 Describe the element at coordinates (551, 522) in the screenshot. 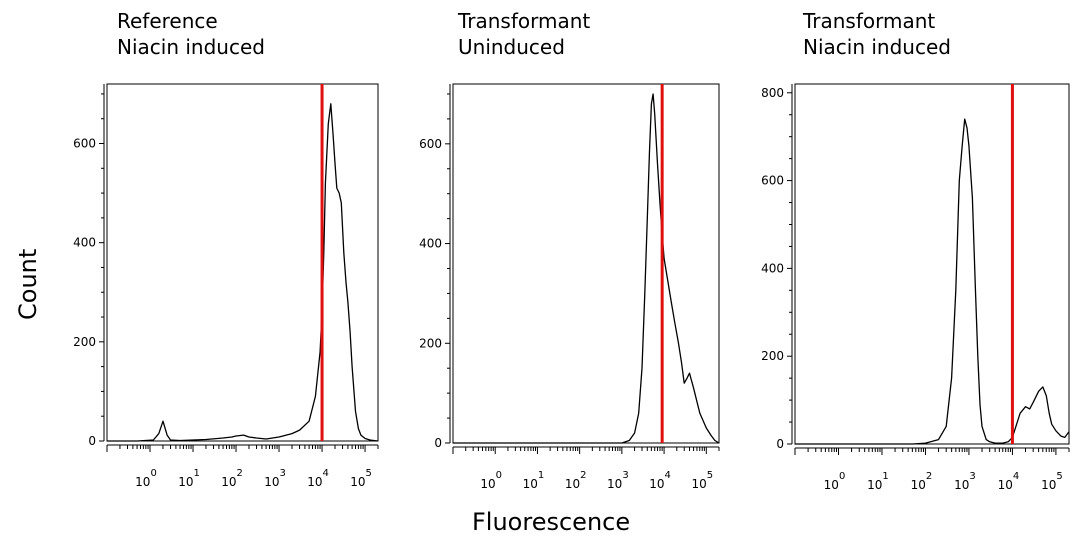

I see `x-axis-title: Fluorescence` at that location.